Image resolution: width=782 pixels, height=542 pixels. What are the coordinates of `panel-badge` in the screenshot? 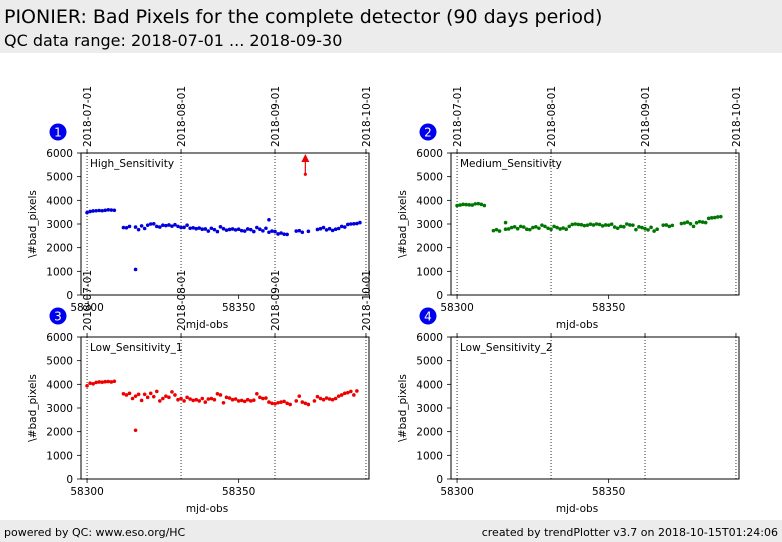 It's located at (58, 132).